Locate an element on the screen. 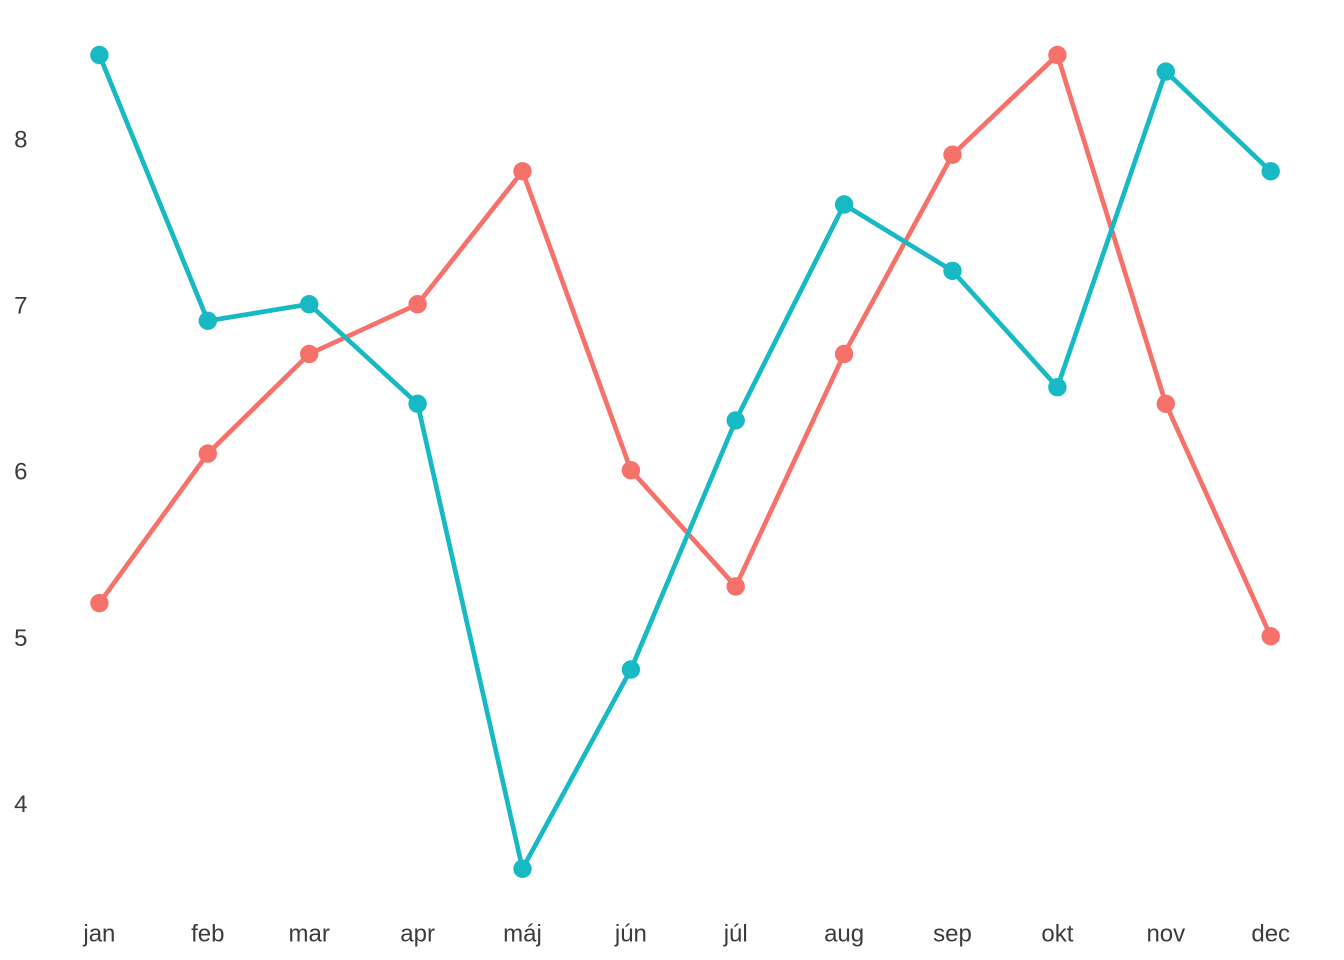 Image resolution: width=1344 pixels, height=960 pixels. svg-text: jan is located at coordinates (98, 934).